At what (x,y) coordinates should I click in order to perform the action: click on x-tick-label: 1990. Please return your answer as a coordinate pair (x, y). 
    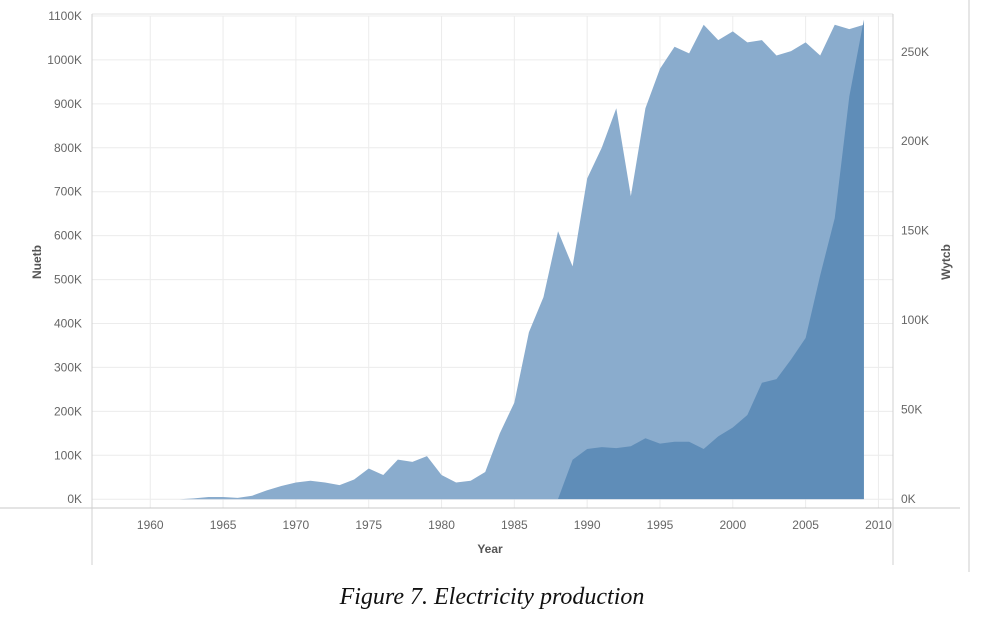
    Looking at the image, I should click on (587, 525).